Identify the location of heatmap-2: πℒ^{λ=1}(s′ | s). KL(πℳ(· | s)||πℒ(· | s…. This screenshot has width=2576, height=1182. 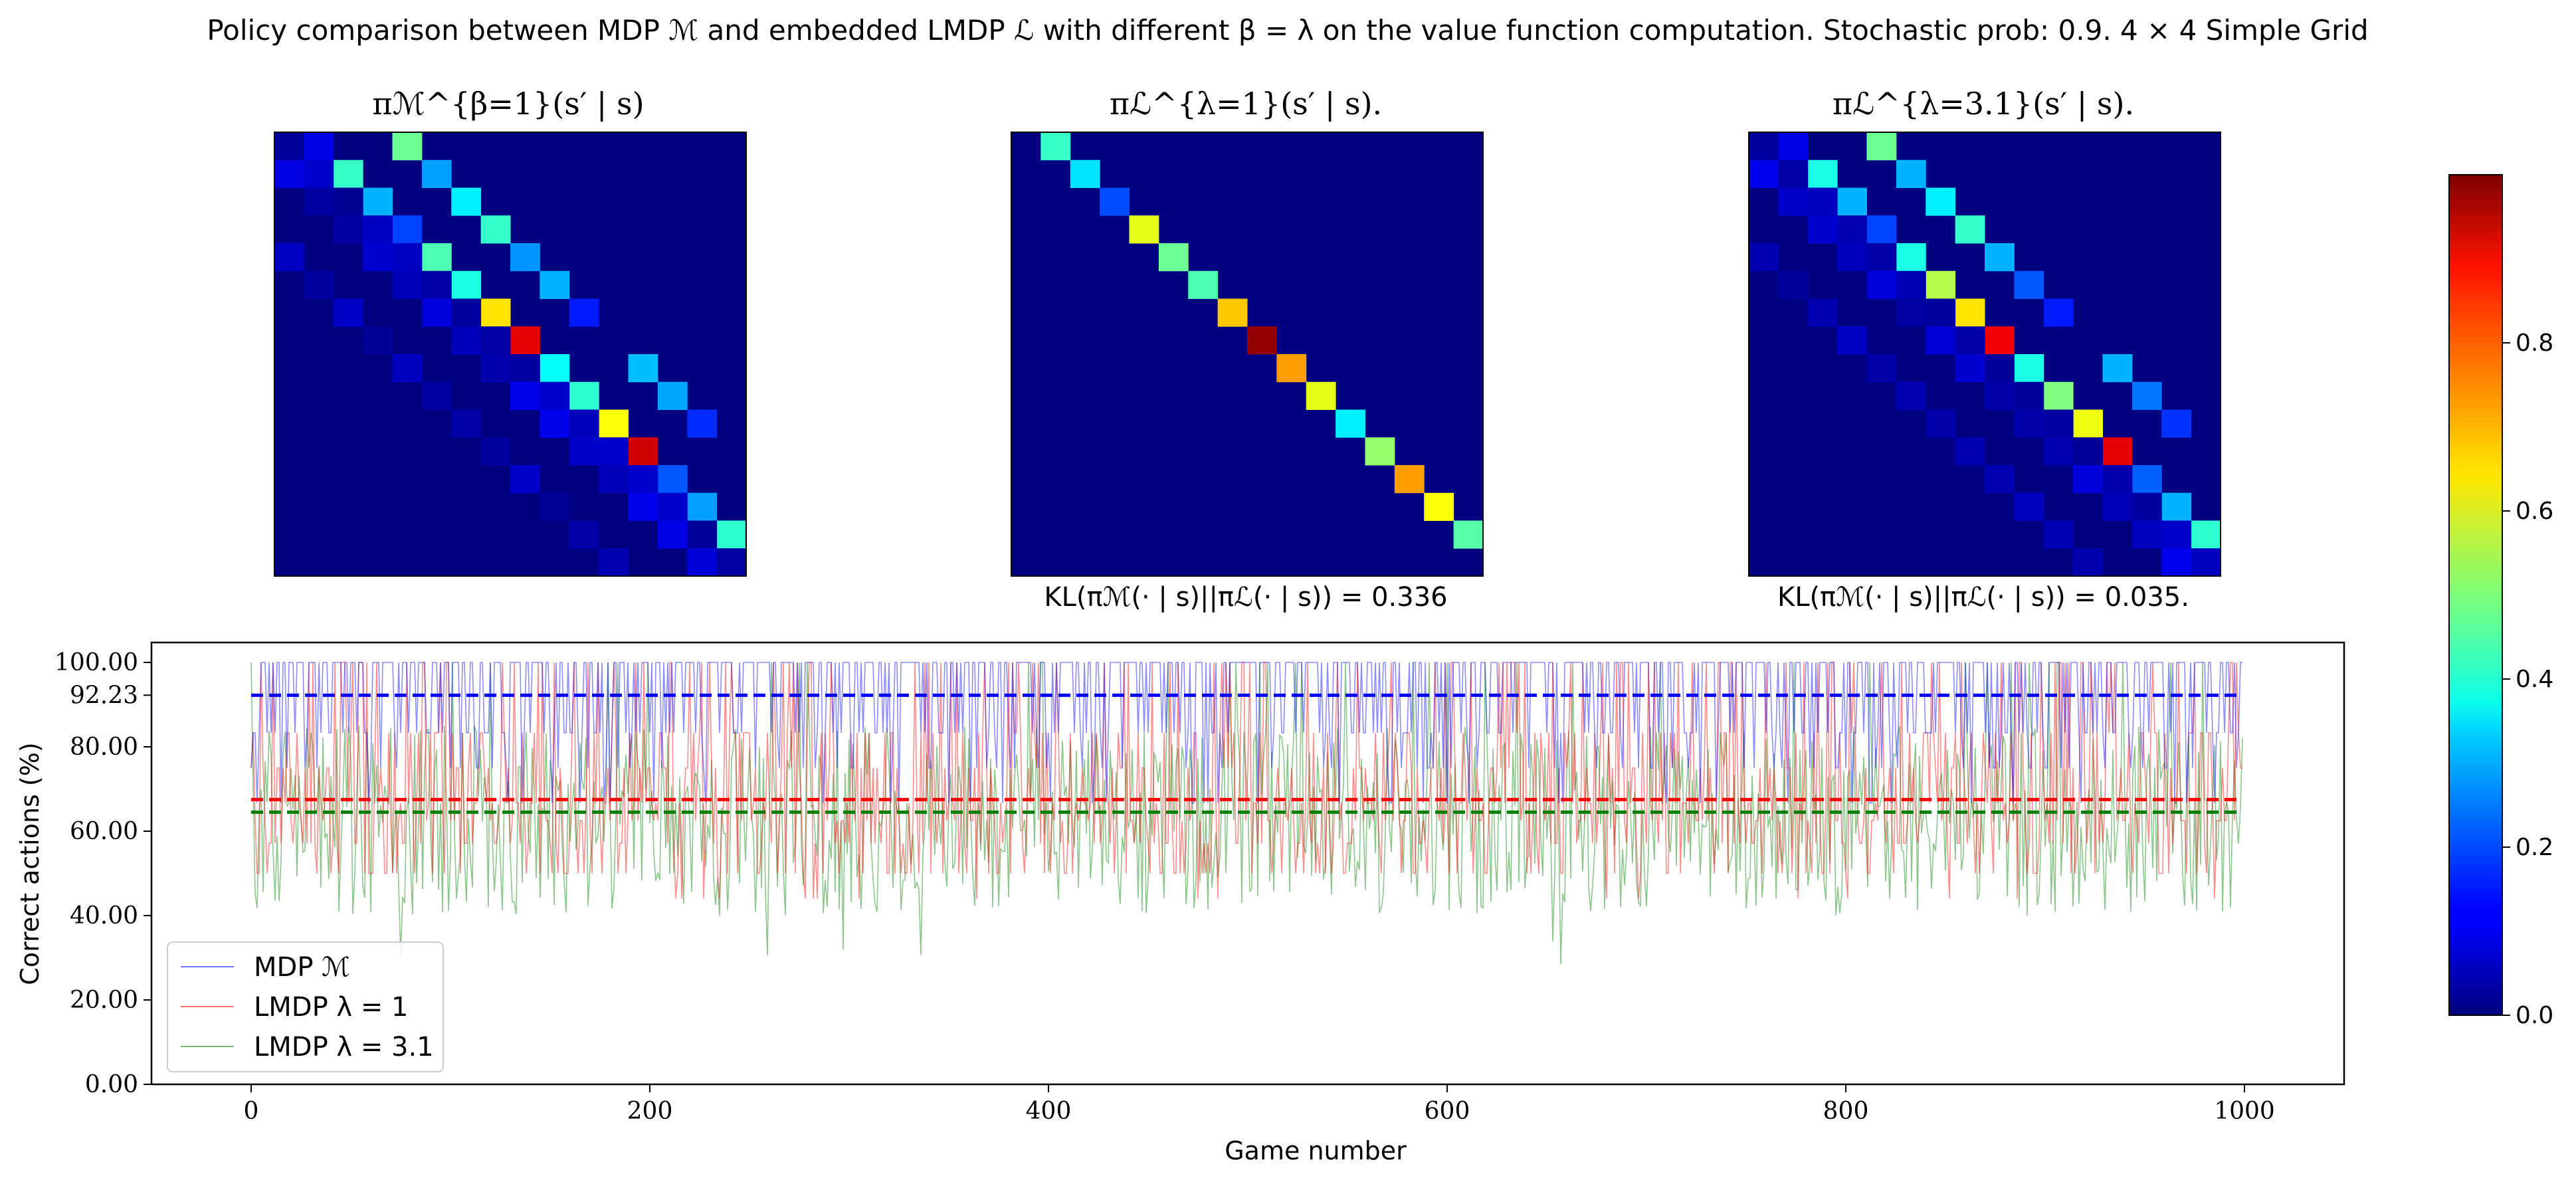
(1248, 349).